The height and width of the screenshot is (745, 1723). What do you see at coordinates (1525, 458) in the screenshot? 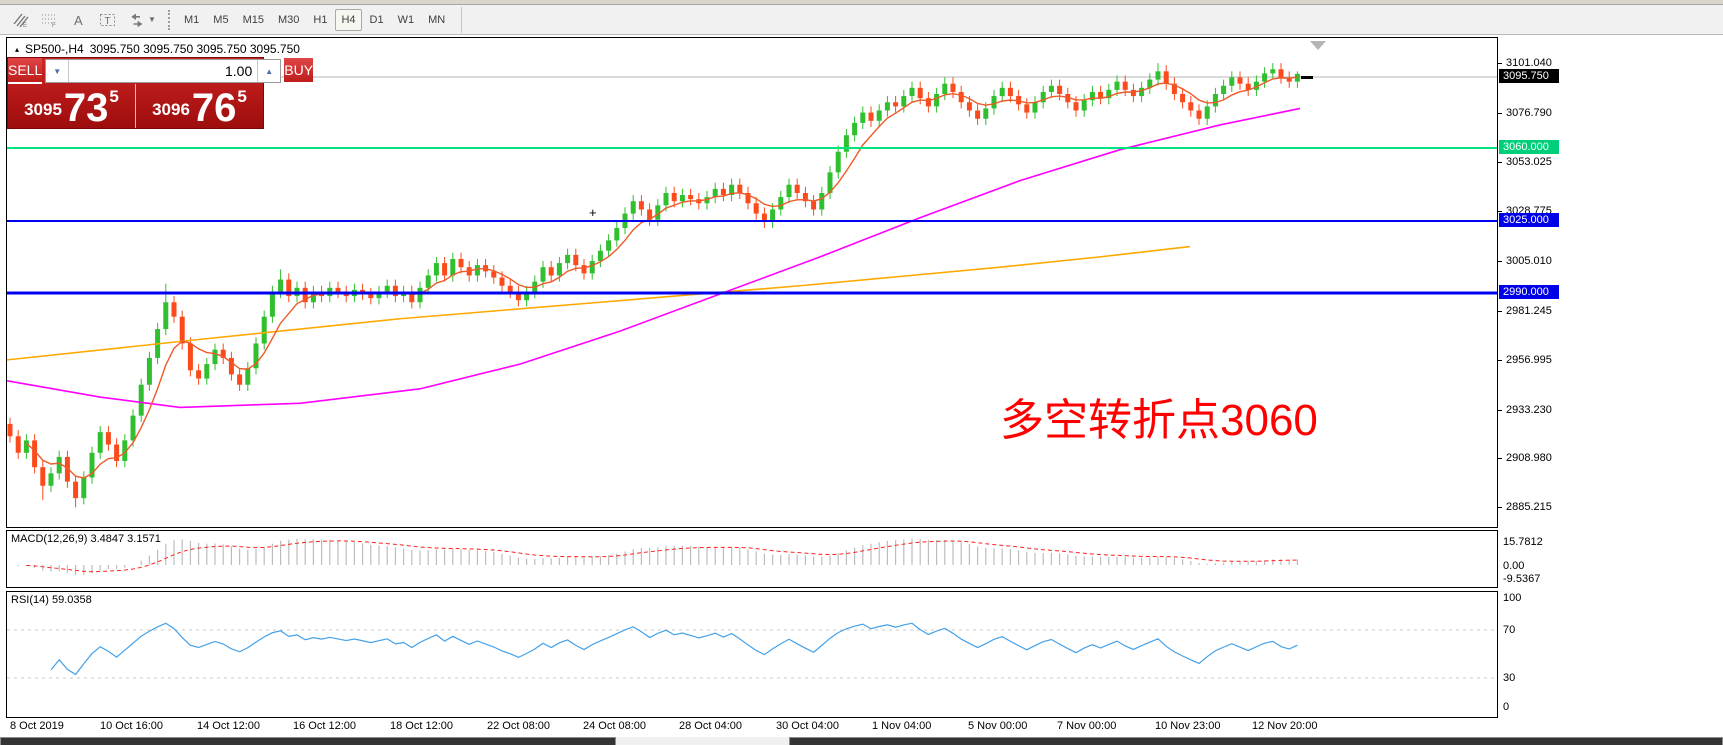
I see `price-tick-label: 2908.980` at bounding box center [1525, 458].